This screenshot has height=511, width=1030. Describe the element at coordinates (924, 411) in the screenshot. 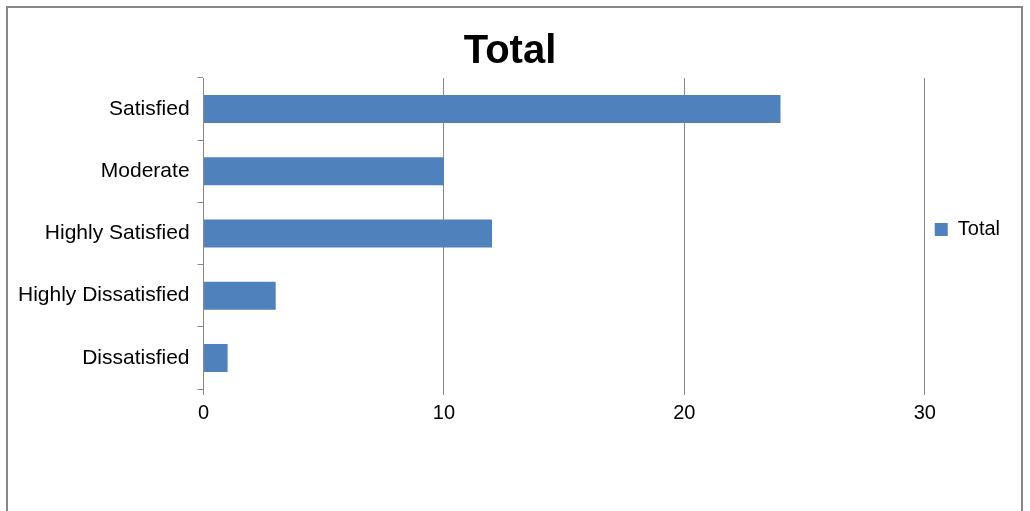

I see `x-tick-label: 30` at that location.